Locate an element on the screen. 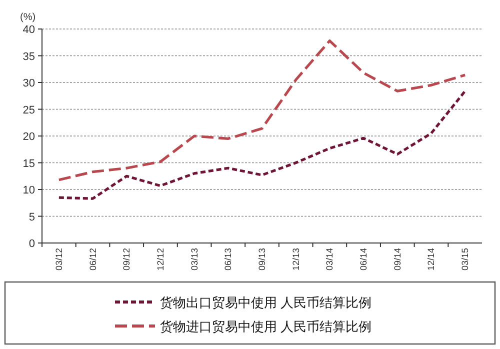 This screenshot has width=500, height=349. y-tick-label: 5 is located at coordinates (31, 217).